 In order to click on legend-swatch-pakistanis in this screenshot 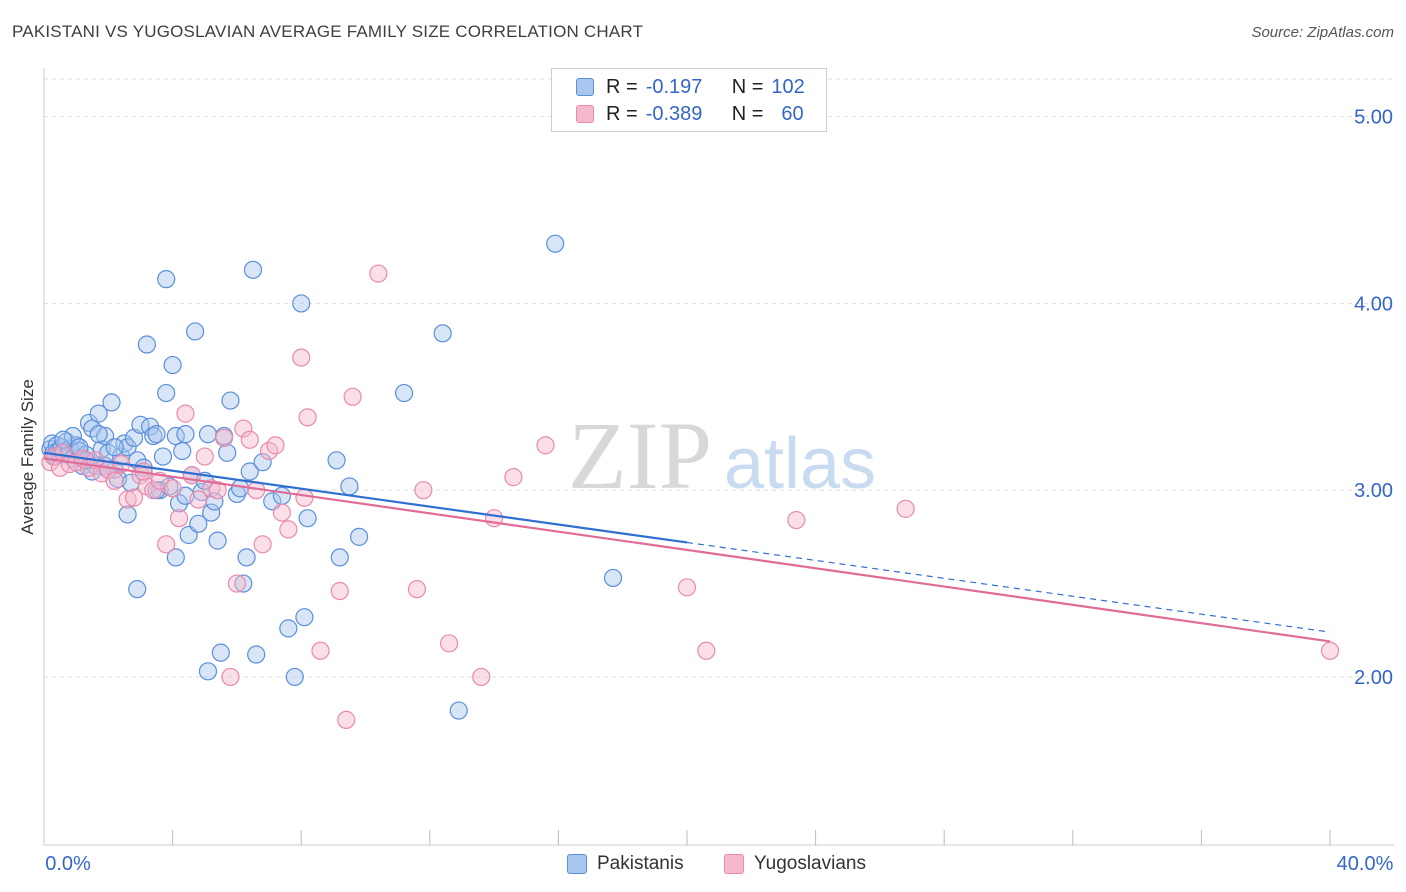, I will do `click(585, 87)`.